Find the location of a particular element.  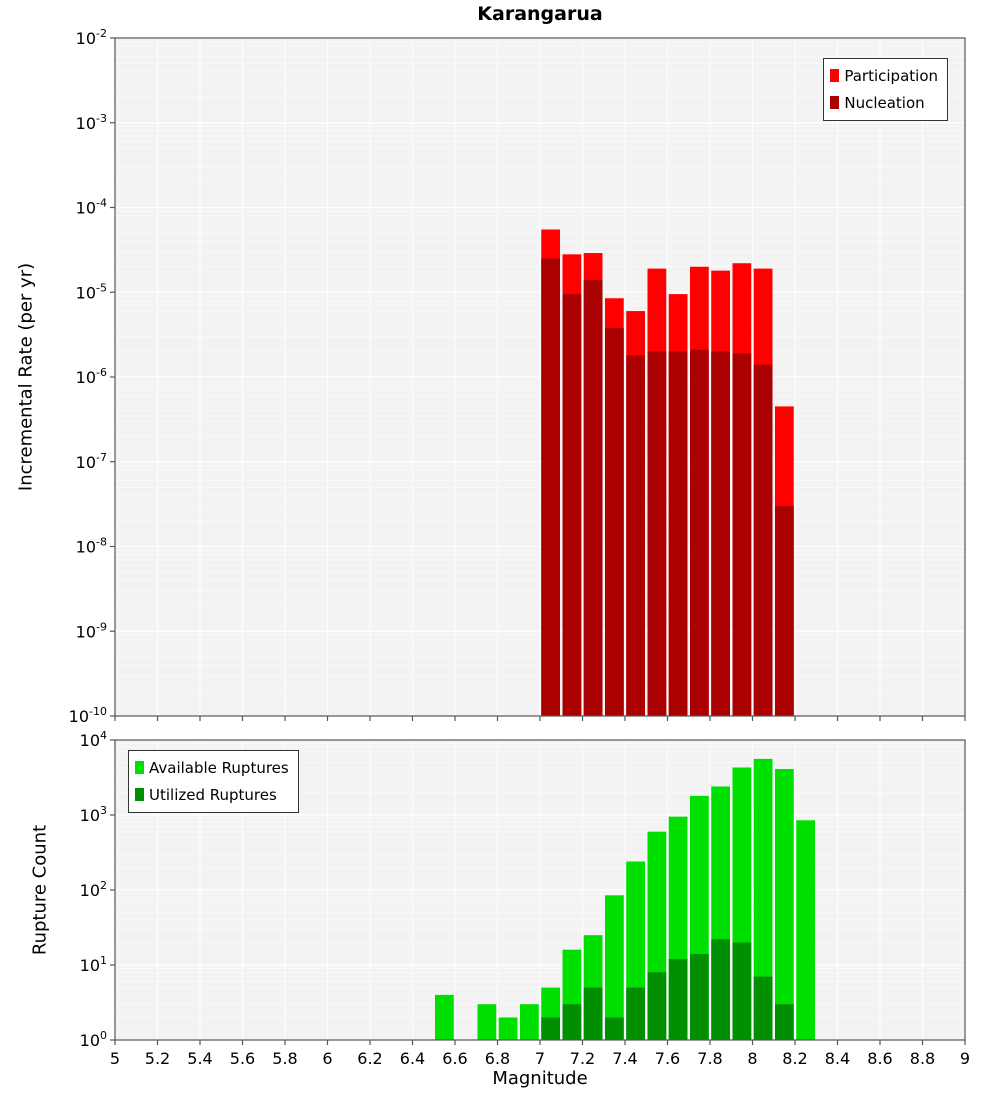

legend-label-nucleation: Nucleation is located at coordinates (884, 102).